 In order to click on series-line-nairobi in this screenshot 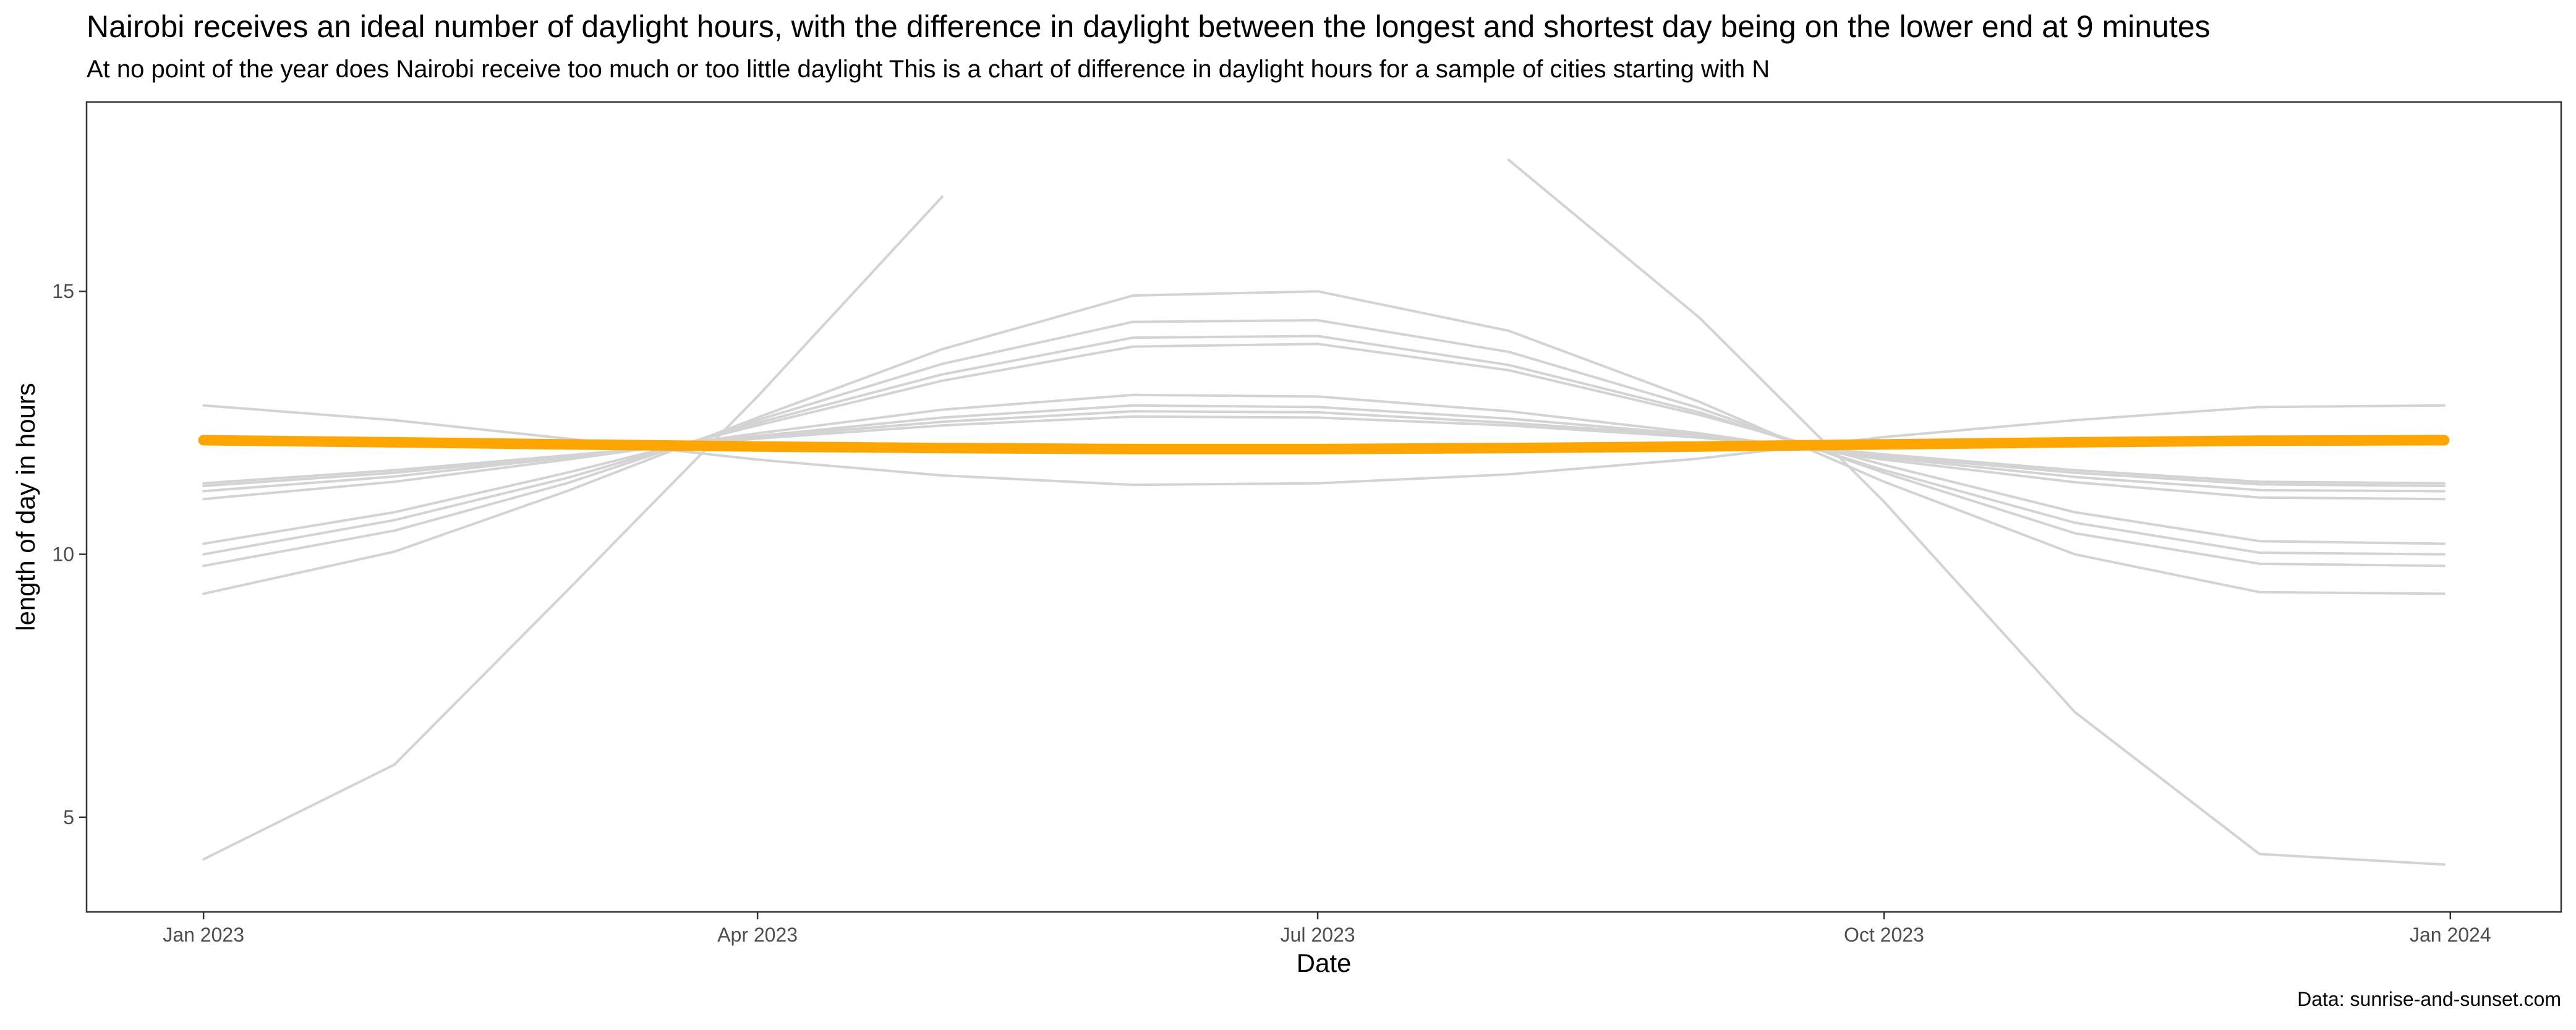, I will do `click(1324, 445)`.